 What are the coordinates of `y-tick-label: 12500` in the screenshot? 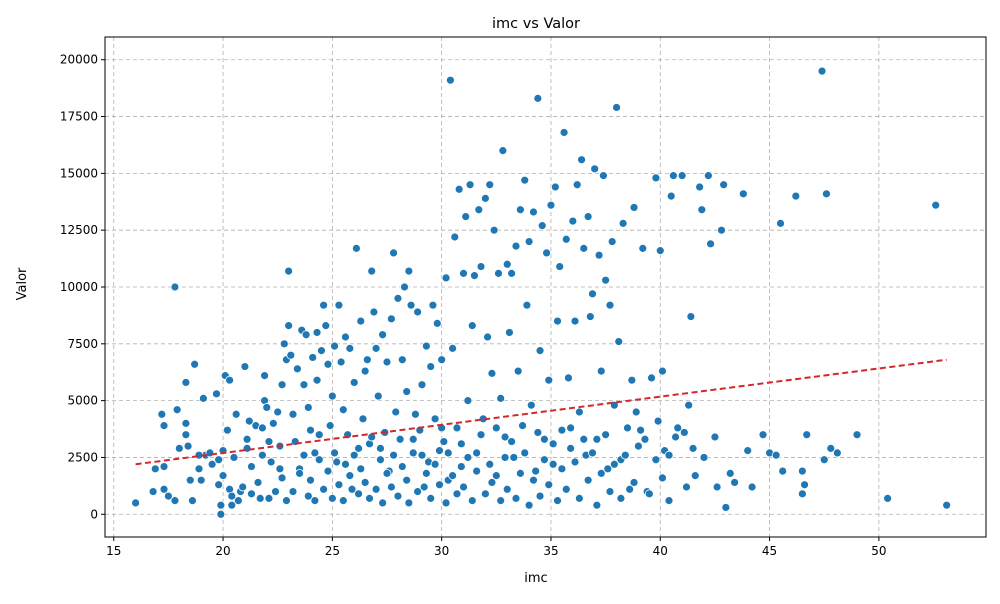 It's located at (79, 230).